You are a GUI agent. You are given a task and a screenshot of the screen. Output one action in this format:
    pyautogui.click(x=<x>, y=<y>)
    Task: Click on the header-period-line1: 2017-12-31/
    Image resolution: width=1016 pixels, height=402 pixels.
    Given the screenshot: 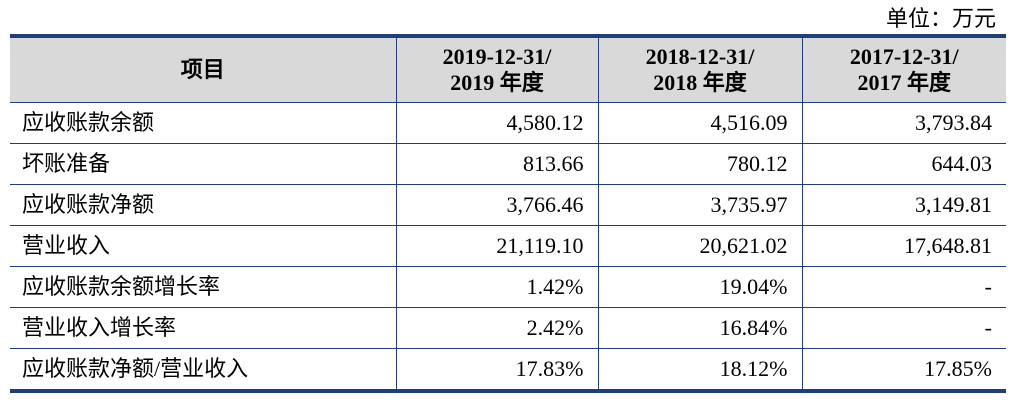 What is the action you would take?
    pyautogui.click(x=904, y=56)
    